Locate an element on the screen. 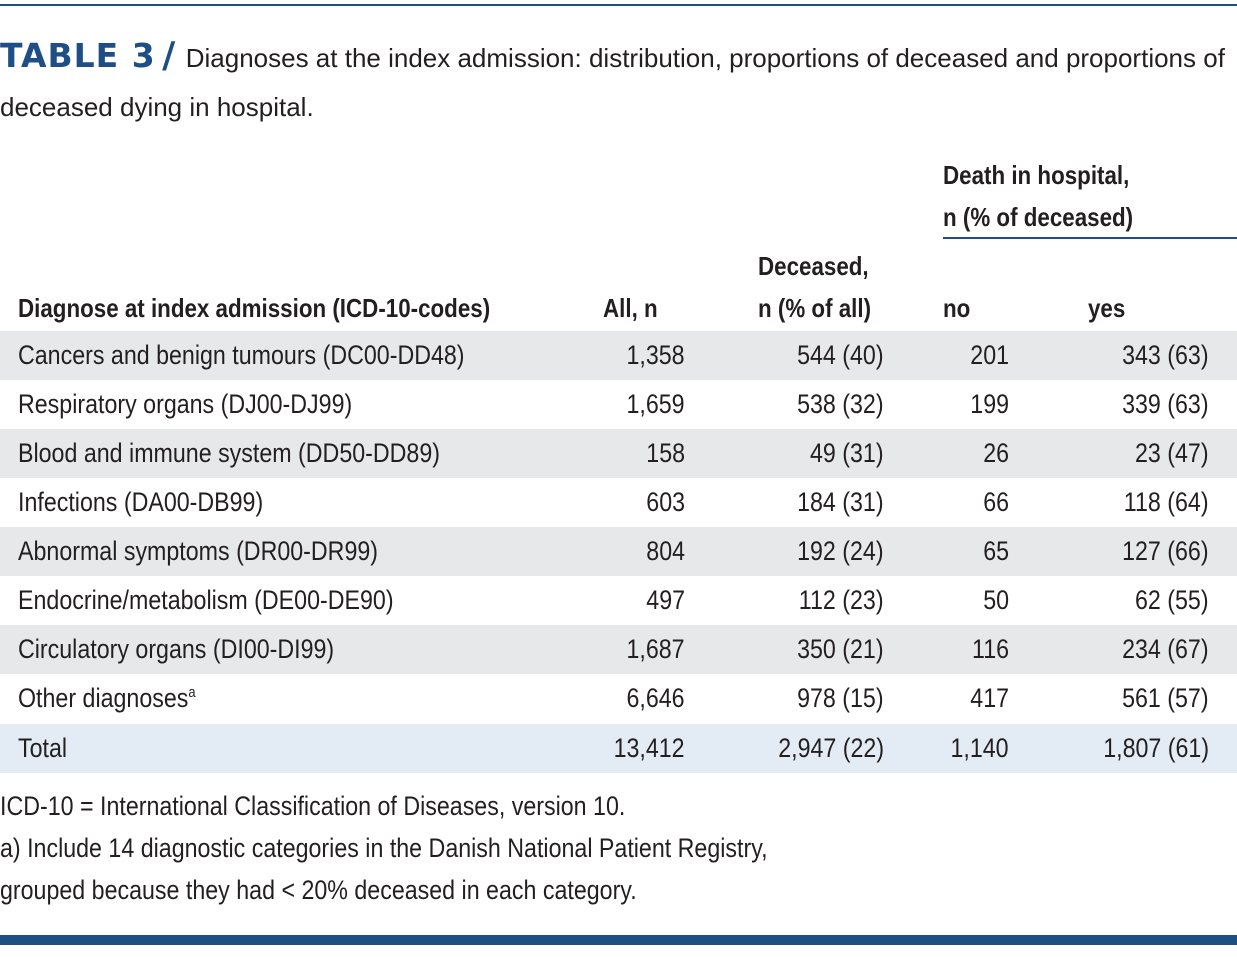 This screenshot has width=1237, height=957. cell-no: 116 is located at coordinates (990, 649).